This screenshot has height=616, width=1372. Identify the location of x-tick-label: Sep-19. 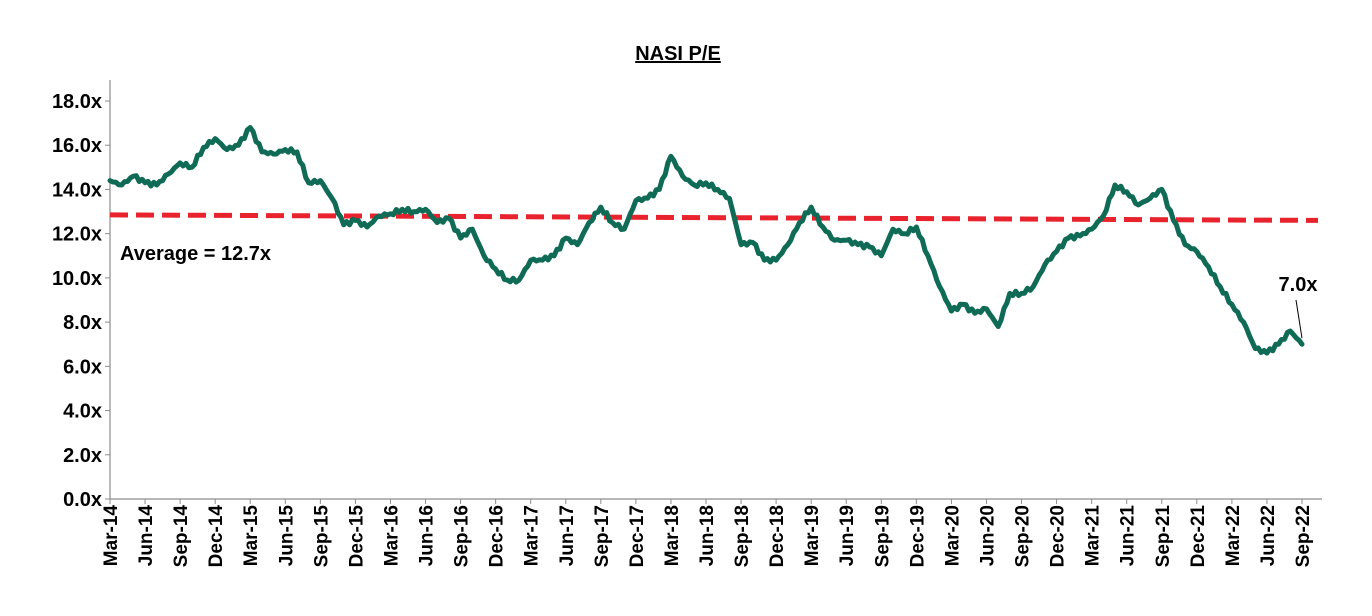
(882, 536).